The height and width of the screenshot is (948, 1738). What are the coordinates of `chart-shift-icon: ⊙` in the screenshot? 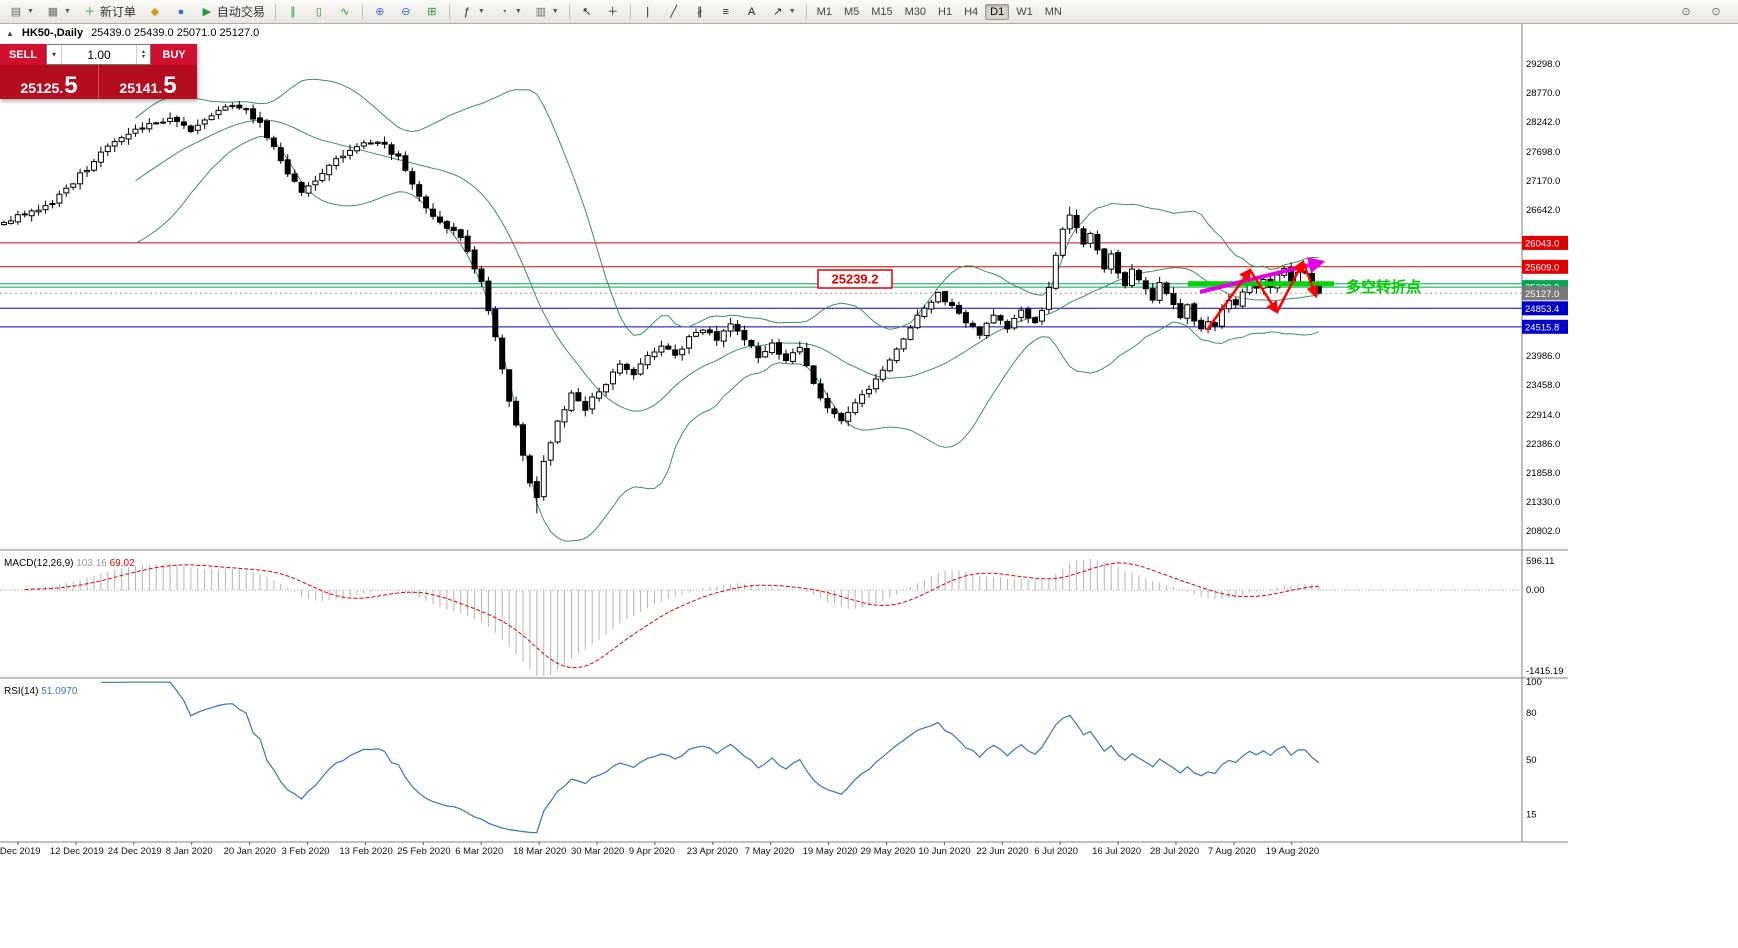 It's located at (1716, 11).